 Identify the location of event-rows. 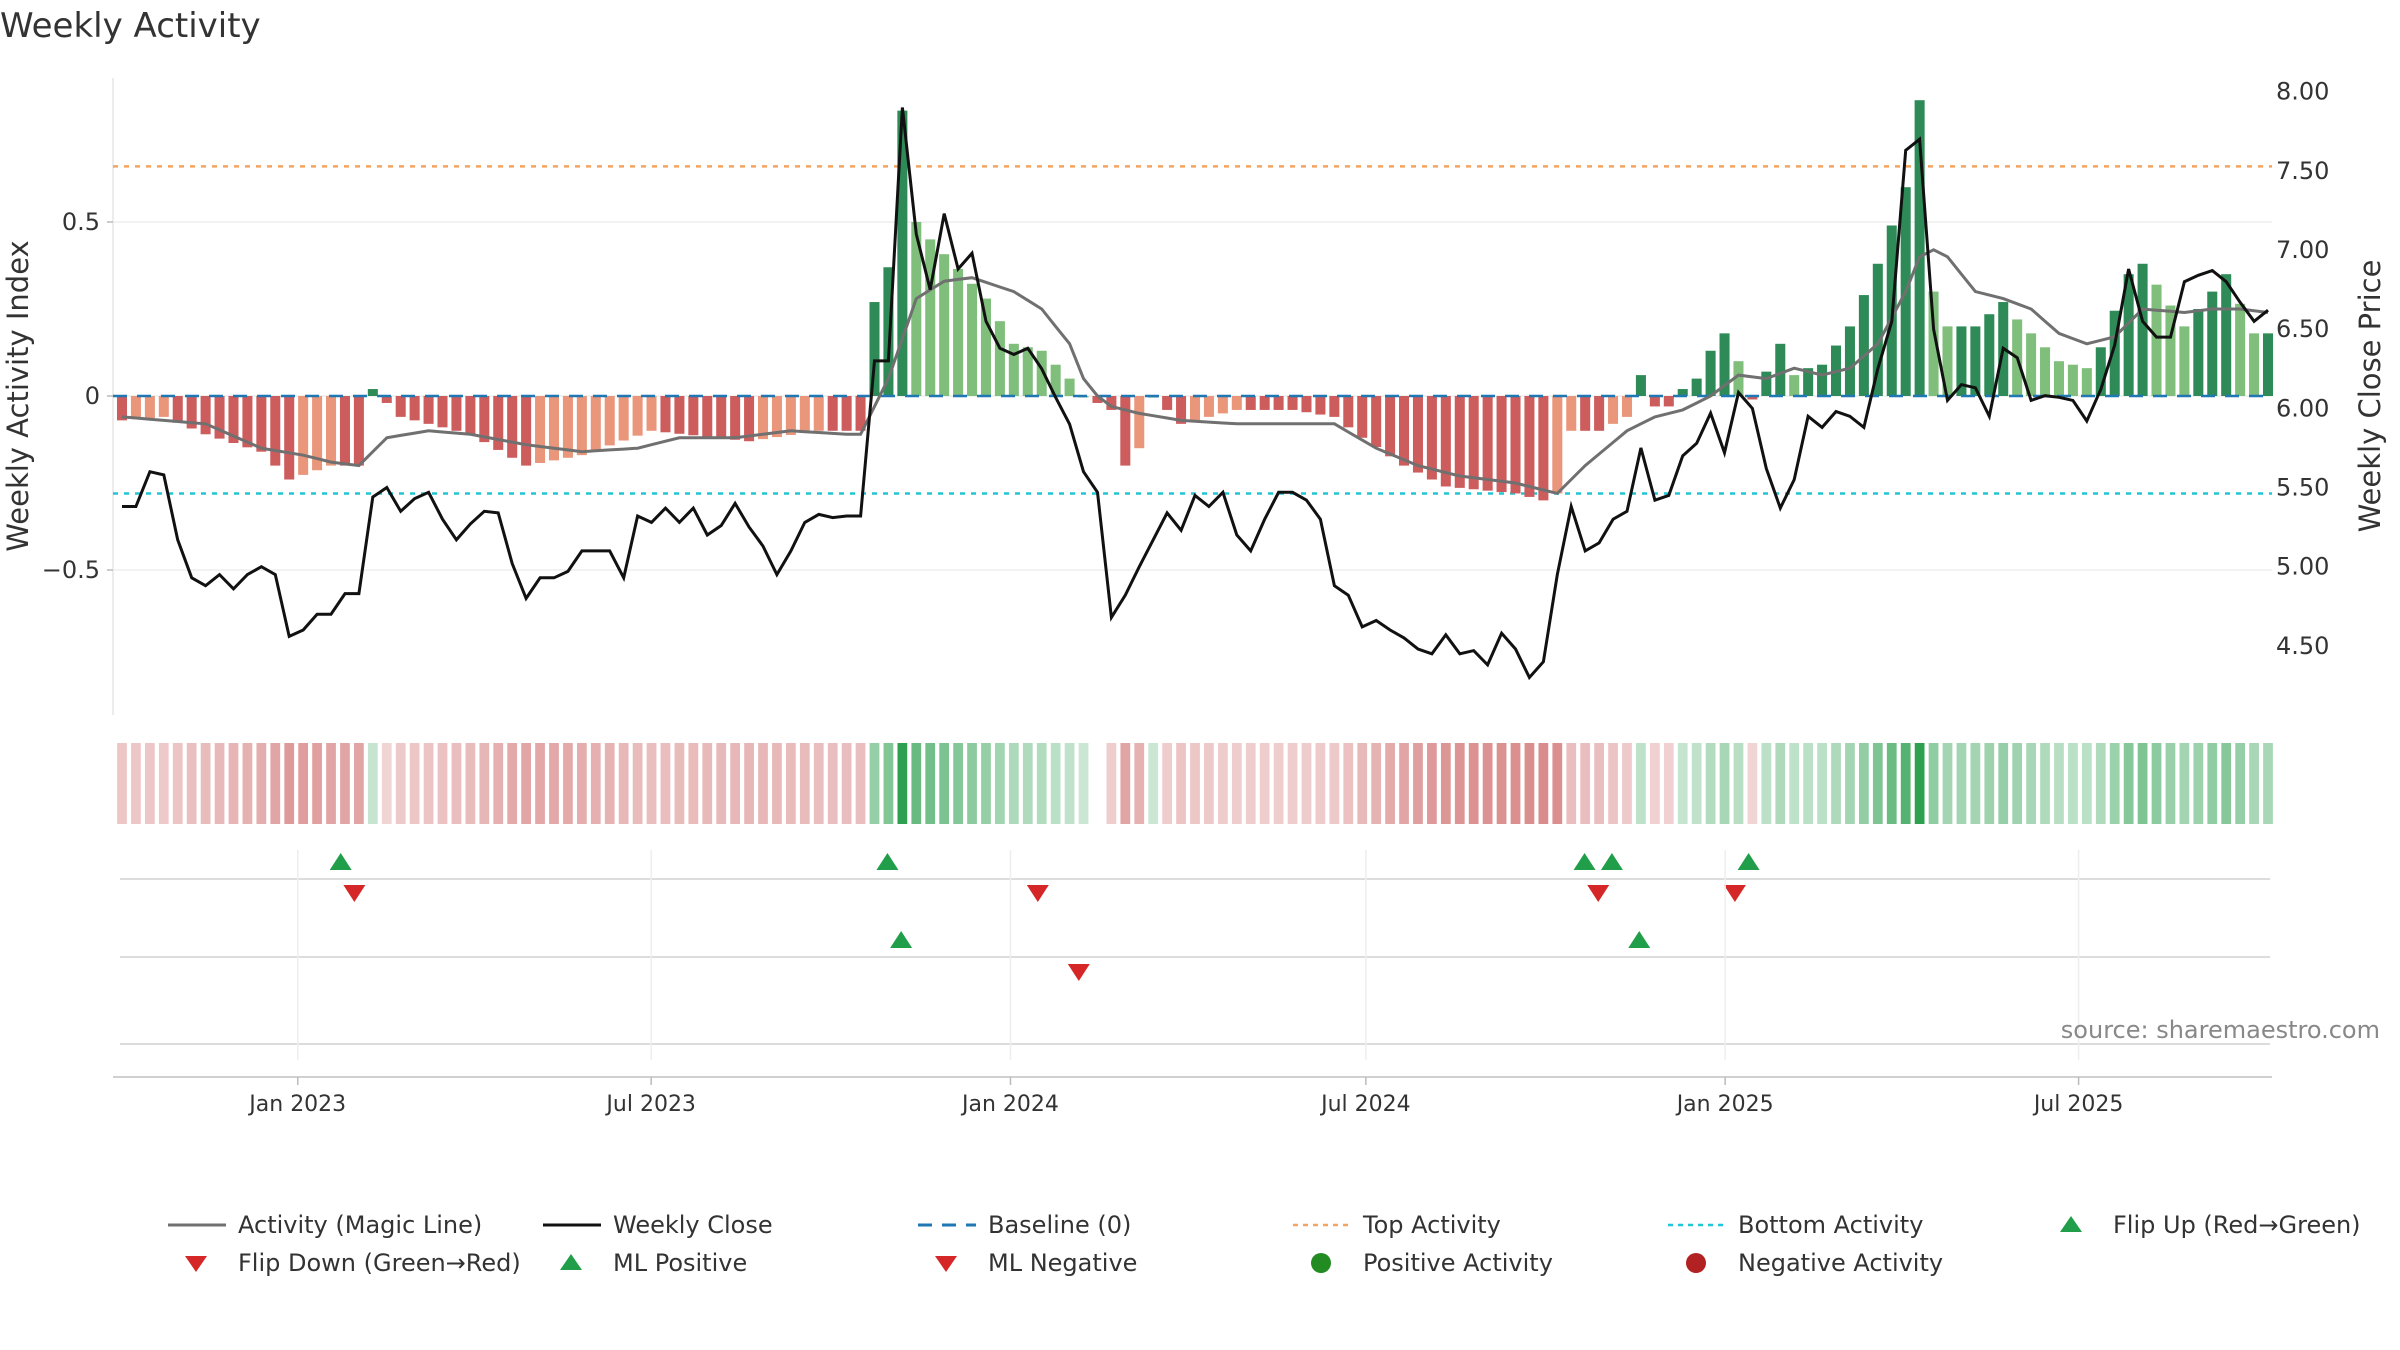
(1192, 978).